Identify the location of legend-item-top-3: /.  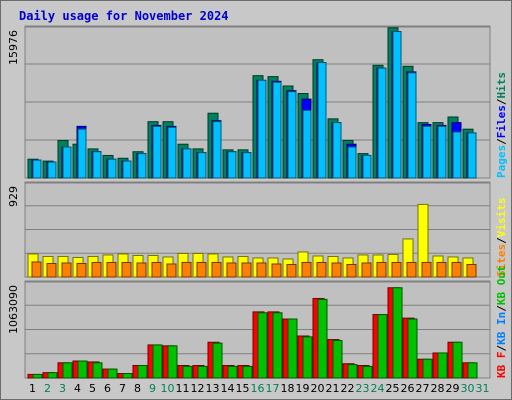
(501, 101).